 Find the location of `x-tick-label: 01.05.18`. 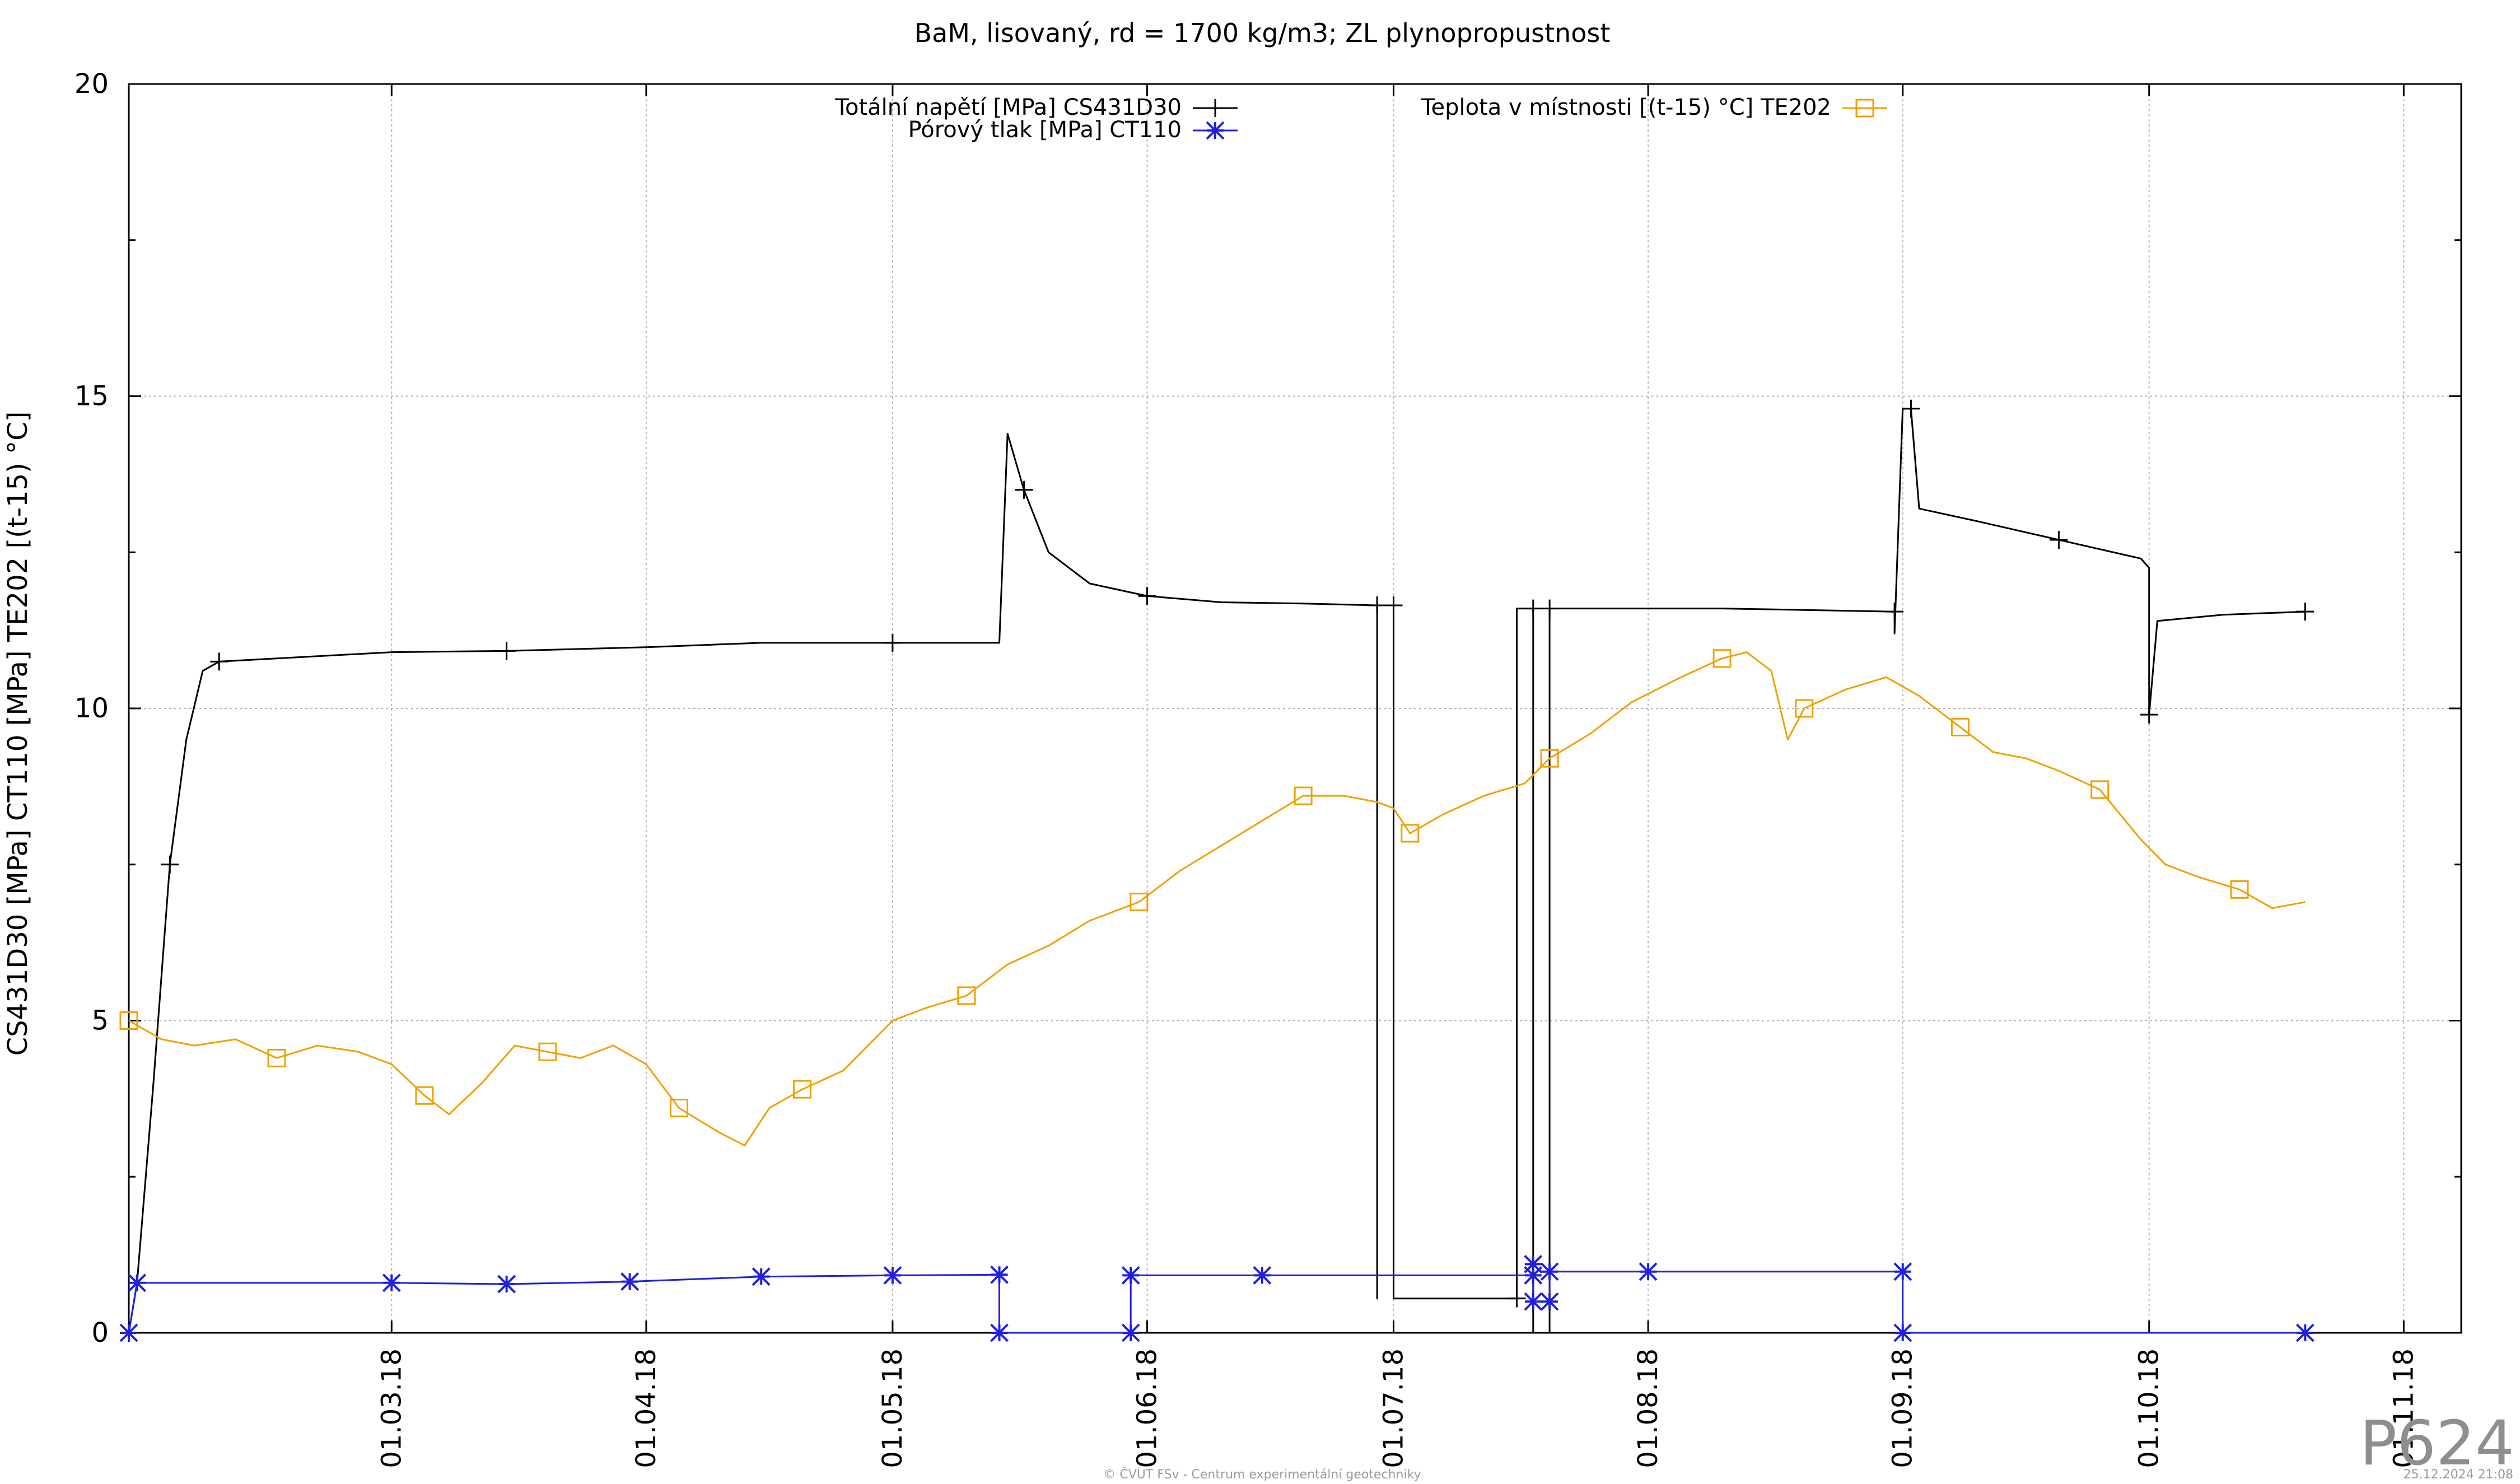

x-tick-label: 01.05.18 is located at coordinates (893, 1408).